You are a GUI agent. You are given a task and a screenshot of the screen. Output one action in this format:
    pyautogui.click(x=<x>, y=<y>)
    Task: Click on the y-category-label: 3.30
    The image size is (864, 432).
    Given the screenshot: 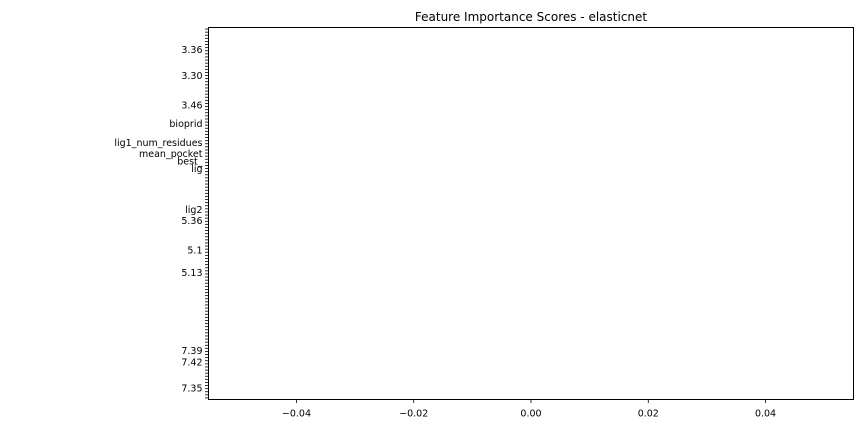 What is the action you would take?
    pyautogui.click(x=191, y=76)
    